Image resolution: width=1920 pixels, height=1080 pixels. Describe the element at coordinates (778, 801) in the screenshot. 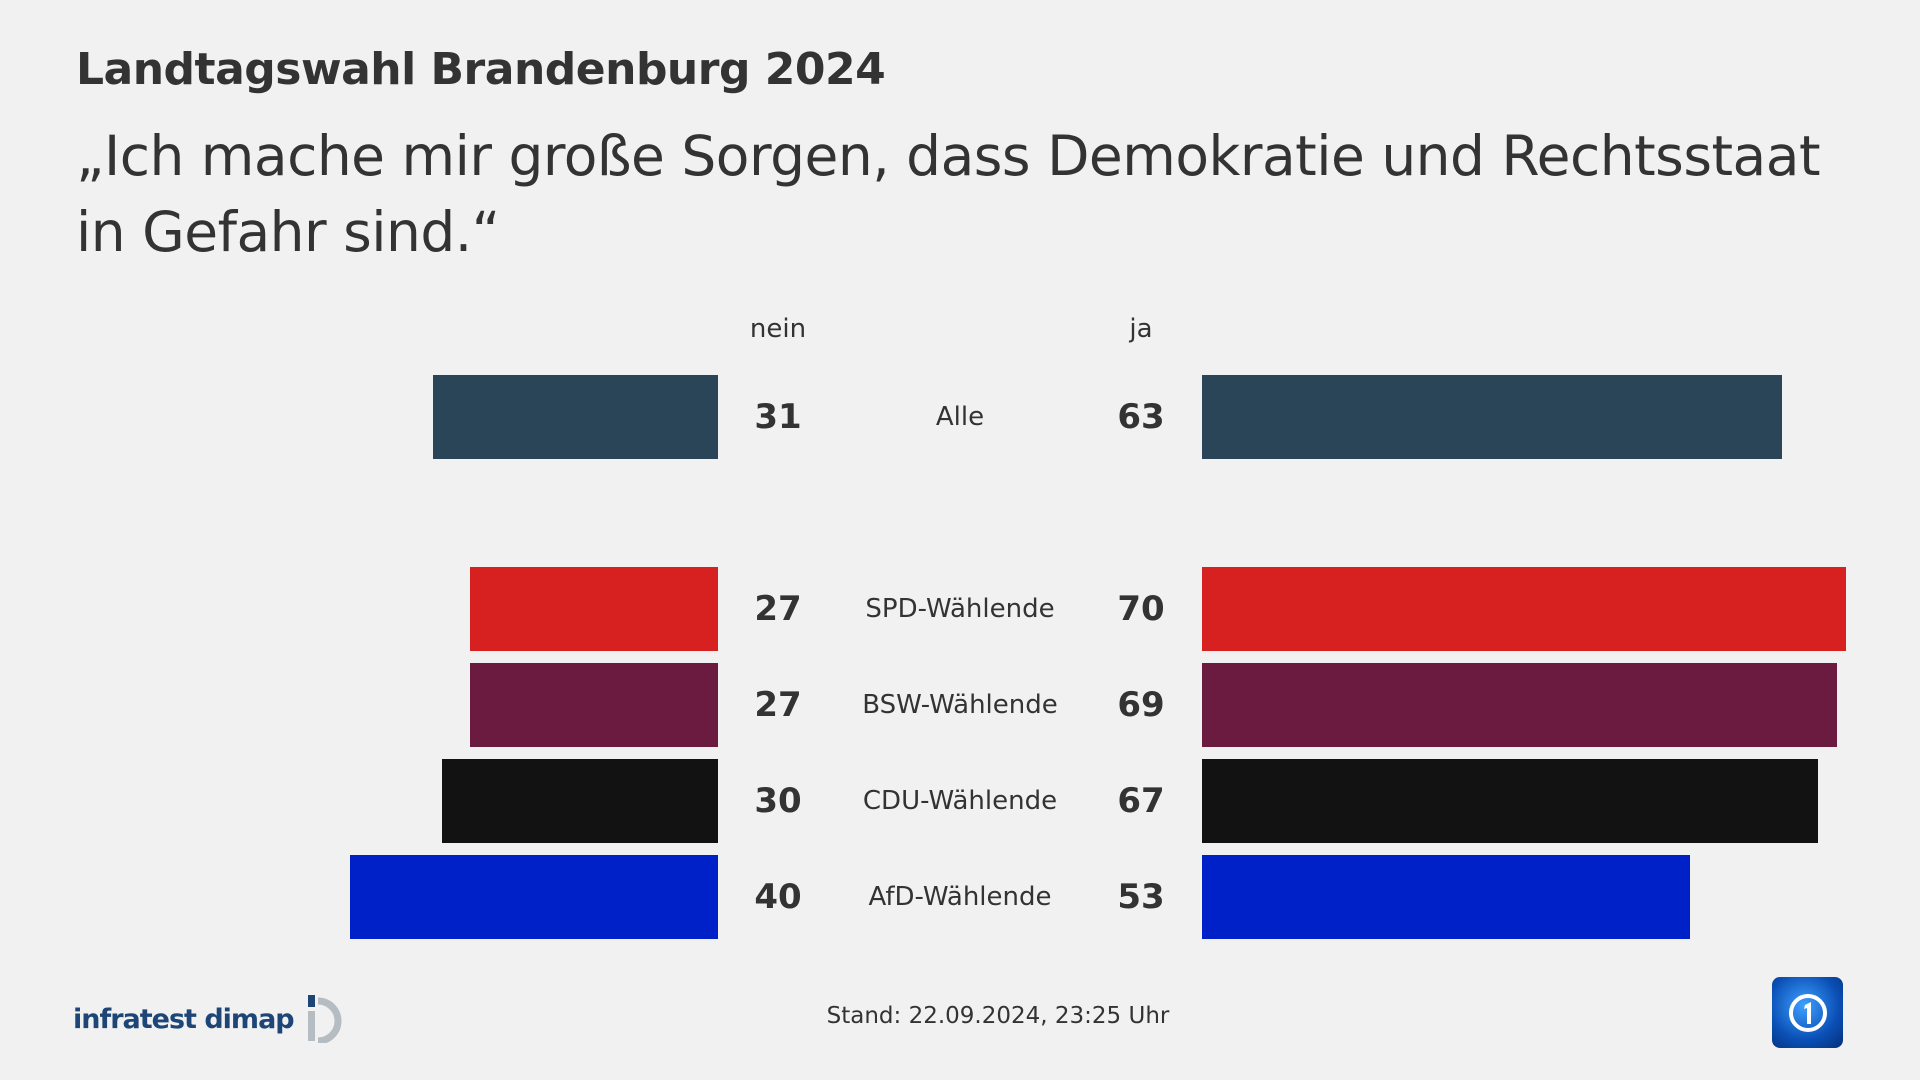

I see `value-label-nein: 30` at that location.